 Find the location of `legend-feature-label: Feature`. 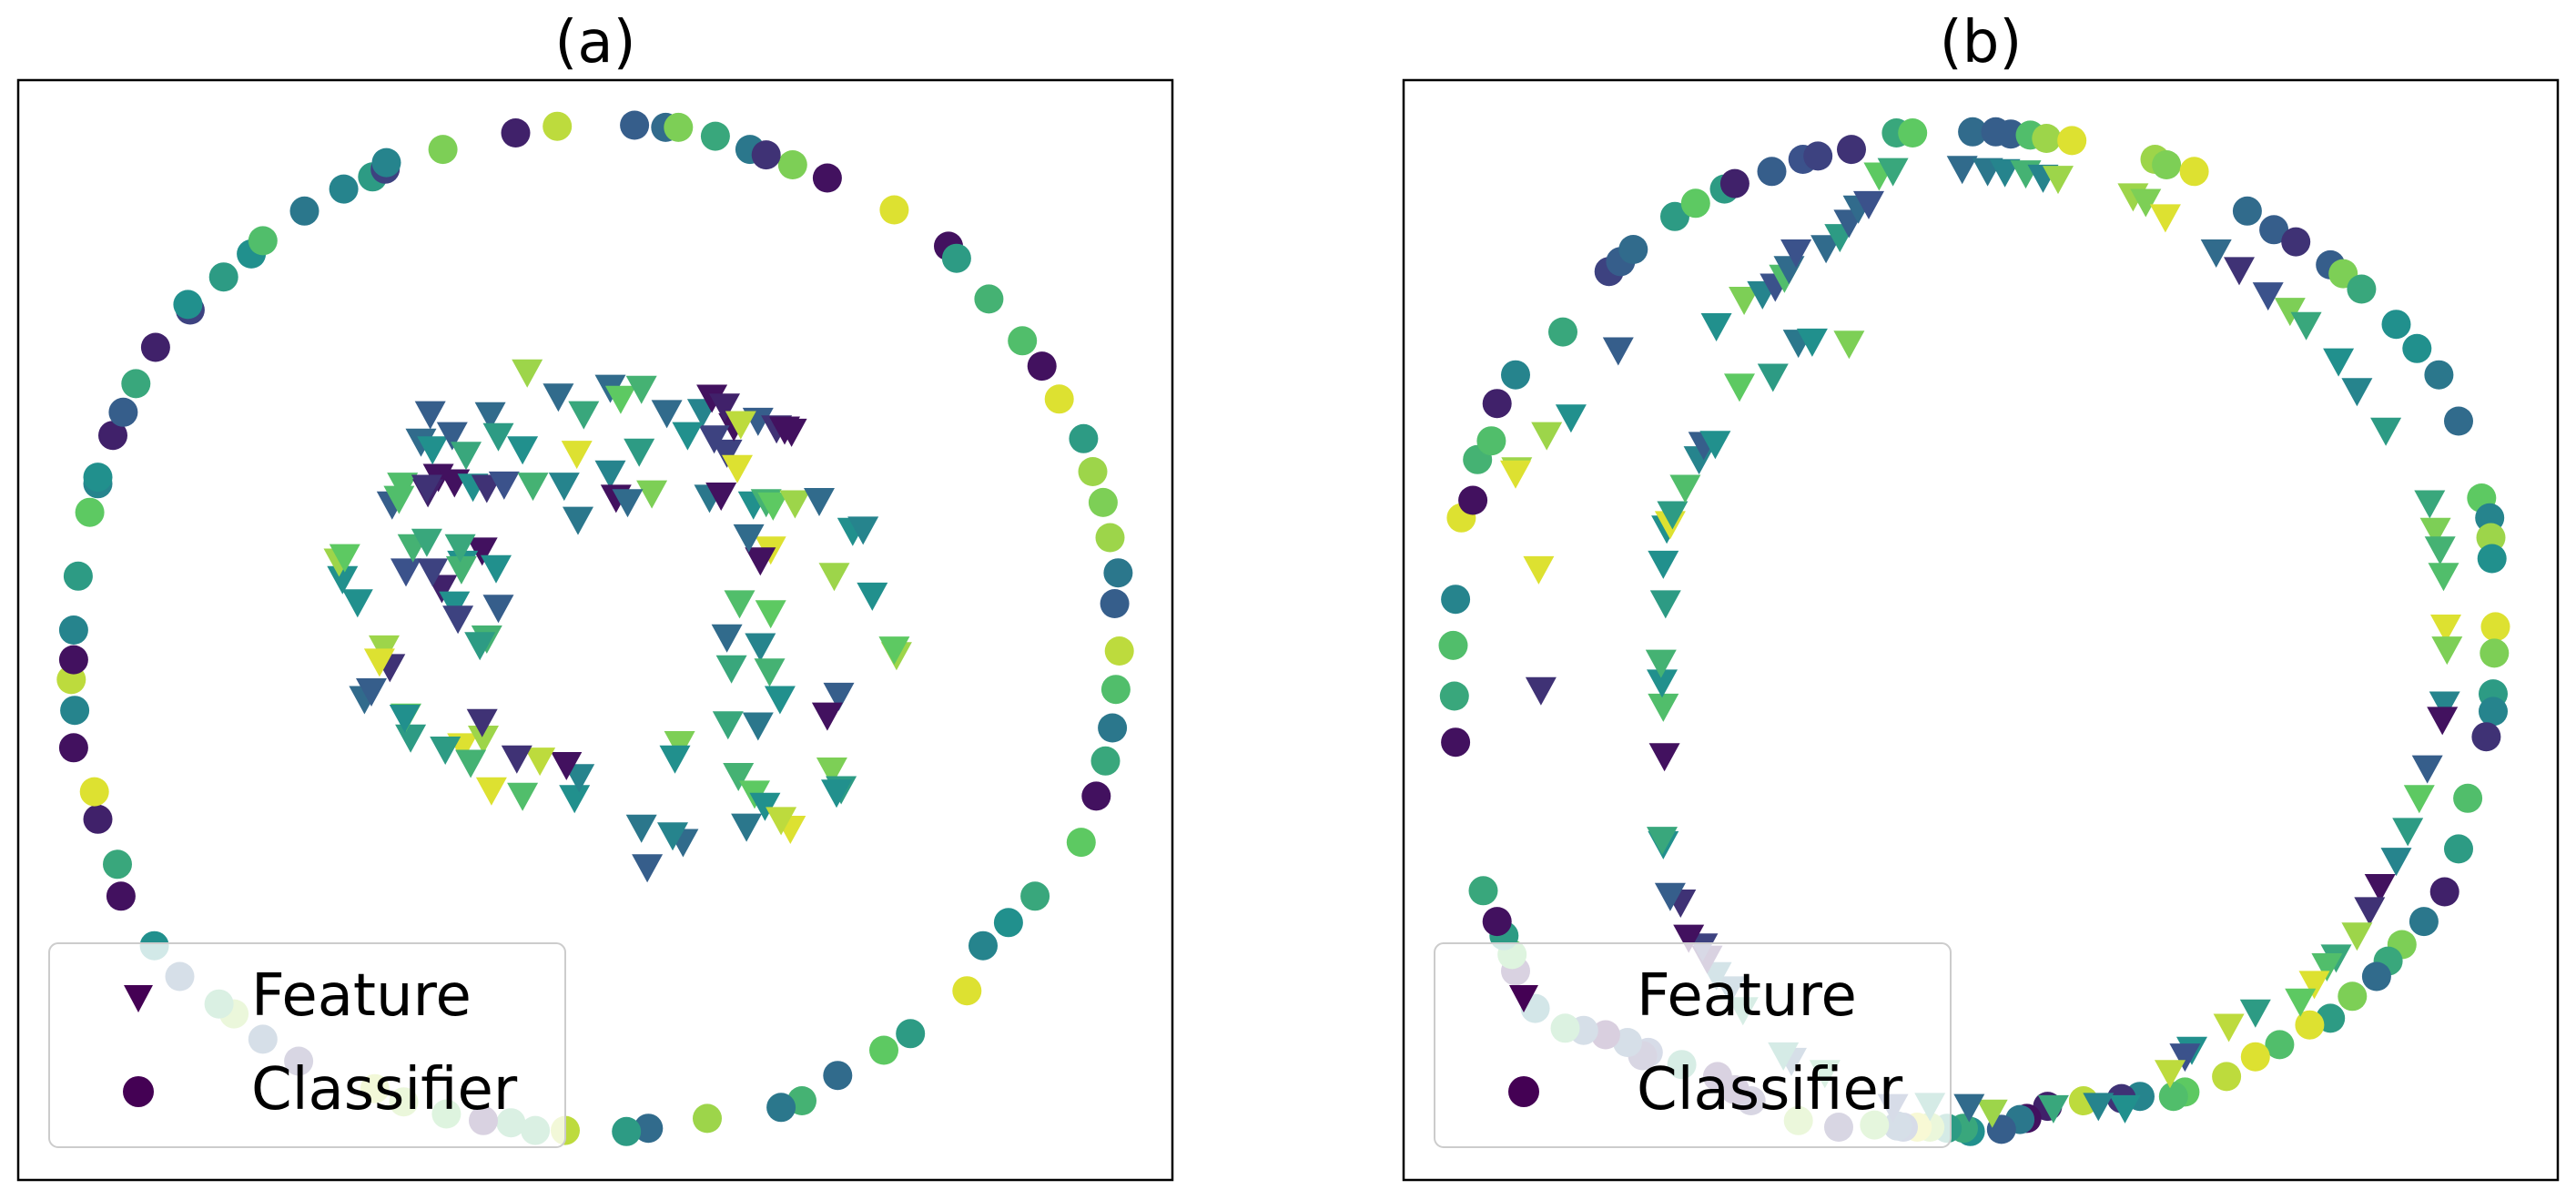

legend-feature-label: Feature is located at coordinates (361, 996).